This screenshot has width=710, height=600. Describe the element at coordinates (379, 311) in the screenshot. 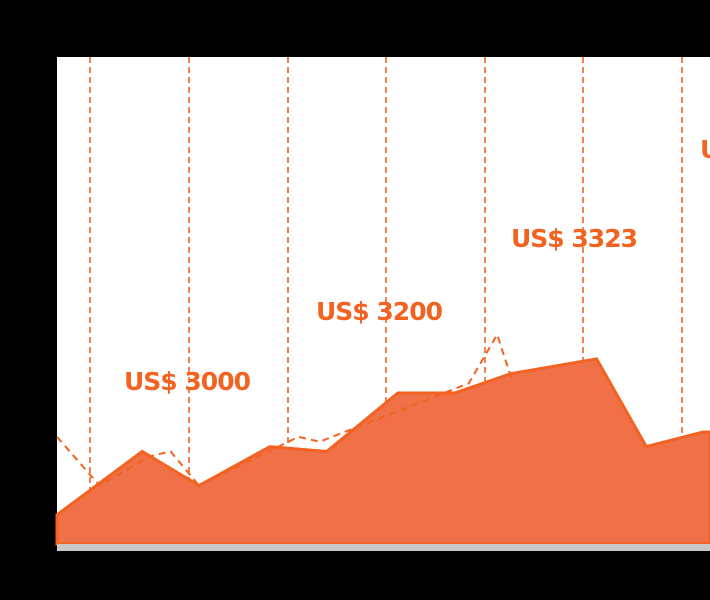

I see `annotation-label: US$ 3200` at that location.